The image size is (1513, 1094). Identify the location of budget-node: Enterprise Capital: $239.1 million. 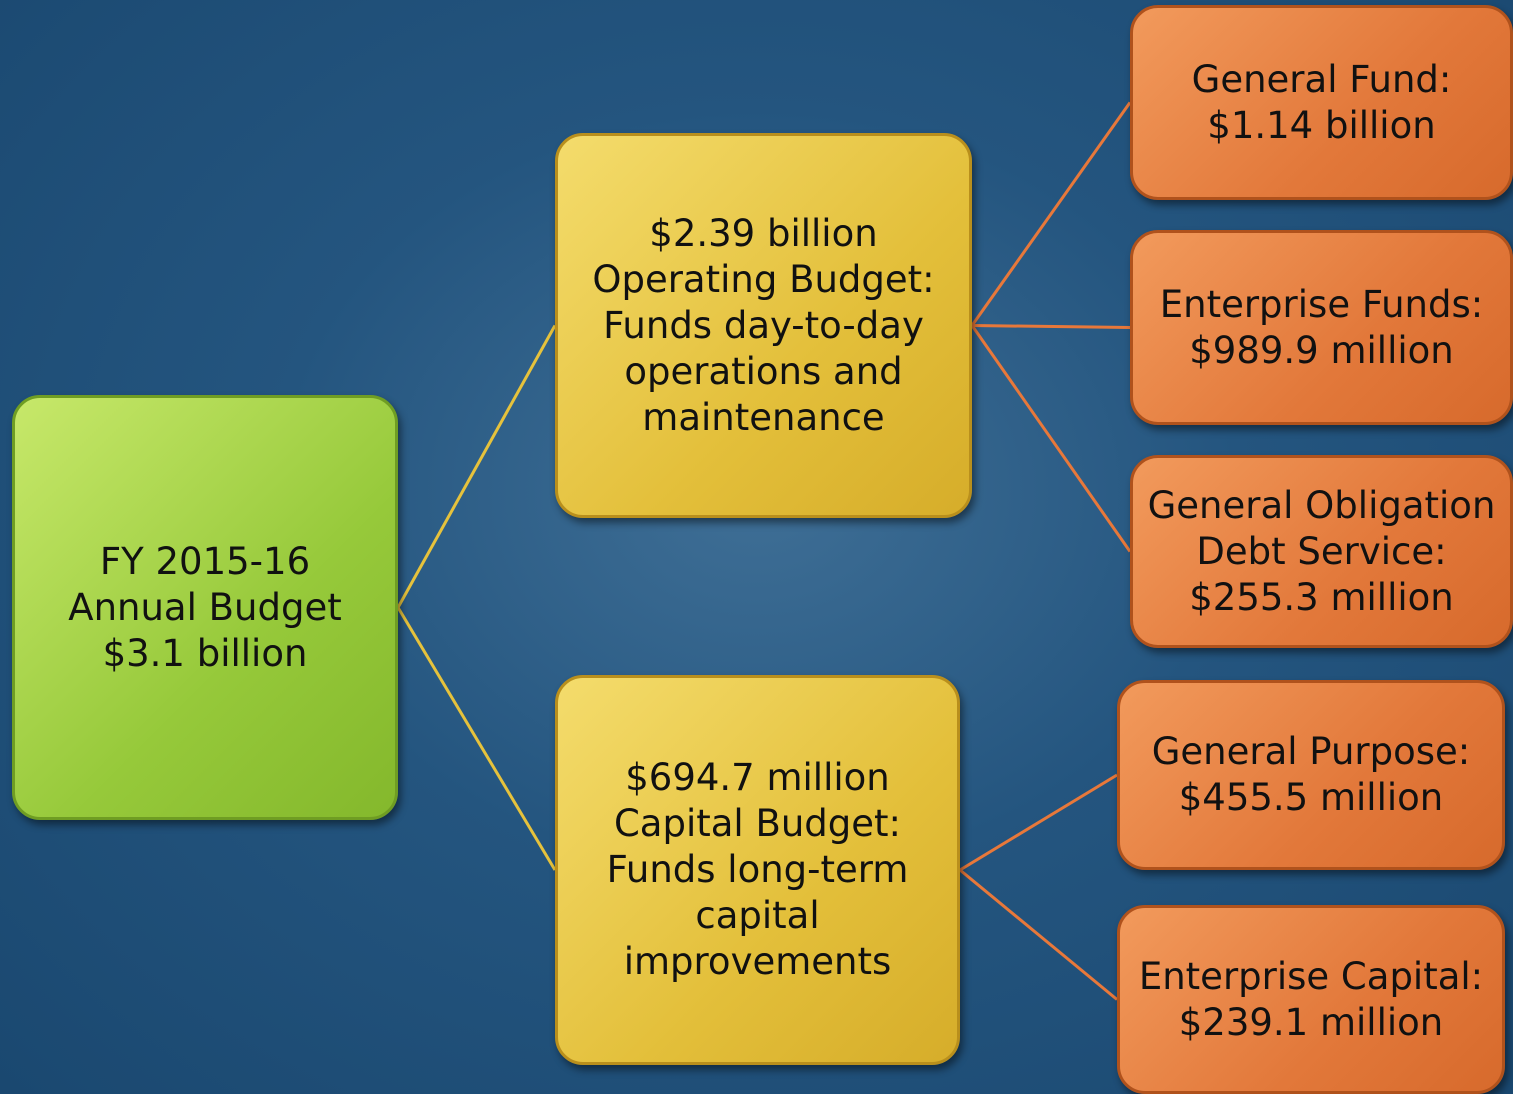
(1311, 999).